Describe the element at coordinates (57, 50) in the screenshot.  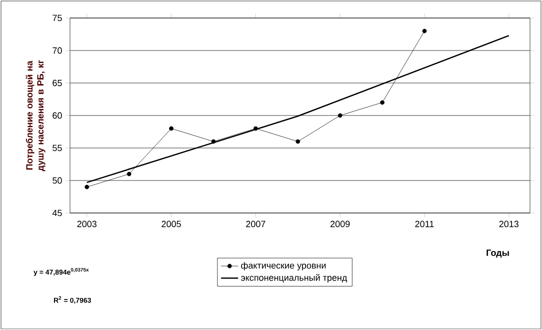
I see `y-tick-label: 70` at that location.